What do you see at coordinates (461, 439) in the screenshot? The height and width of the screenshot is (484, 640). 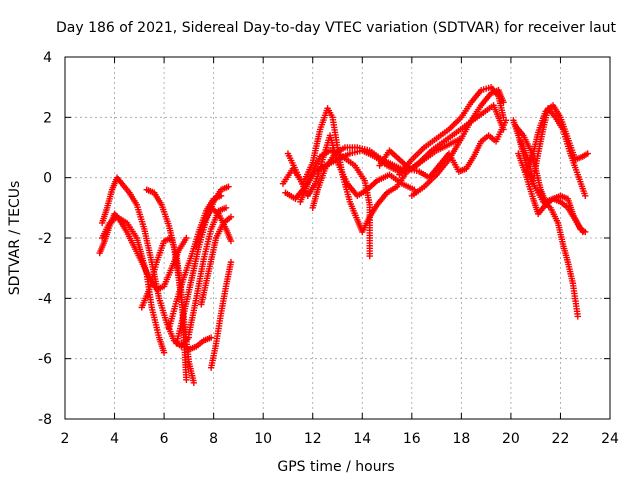 I see `x-tick-label: 18` at bounding box center [461, 439].